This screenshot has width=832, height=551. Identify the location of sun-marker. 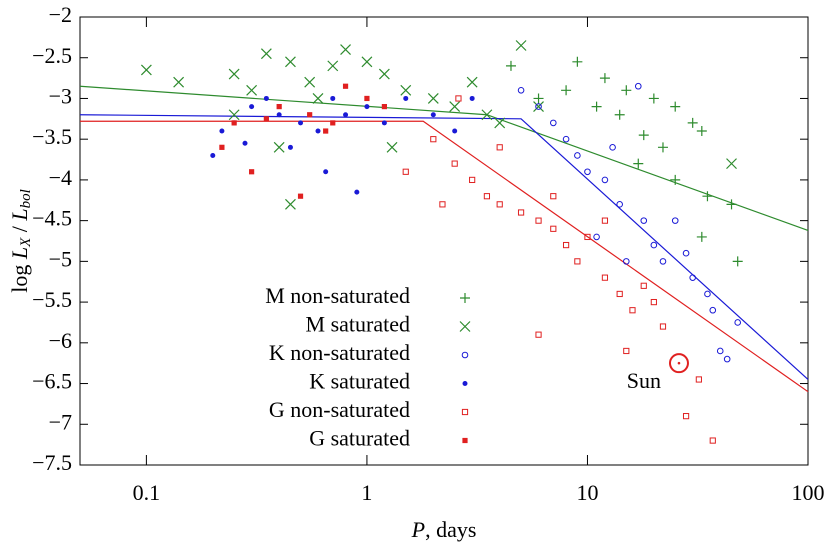
(678, 363).